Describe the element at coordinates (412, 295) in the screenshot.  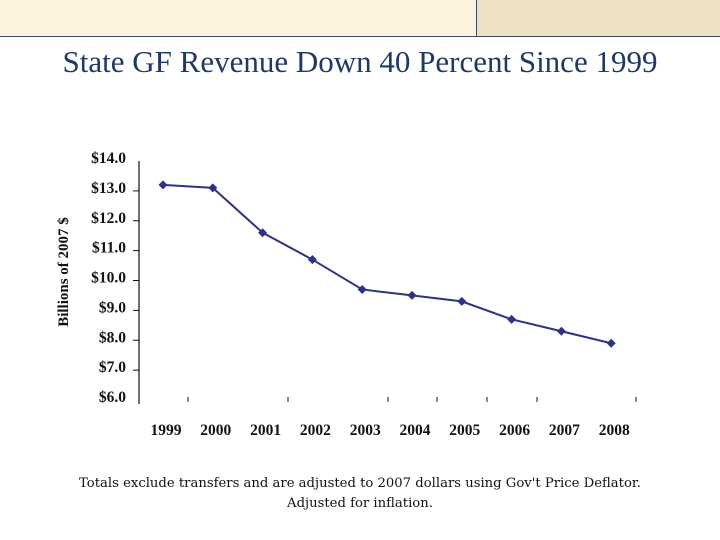
I see `data-point-2004` at that location.